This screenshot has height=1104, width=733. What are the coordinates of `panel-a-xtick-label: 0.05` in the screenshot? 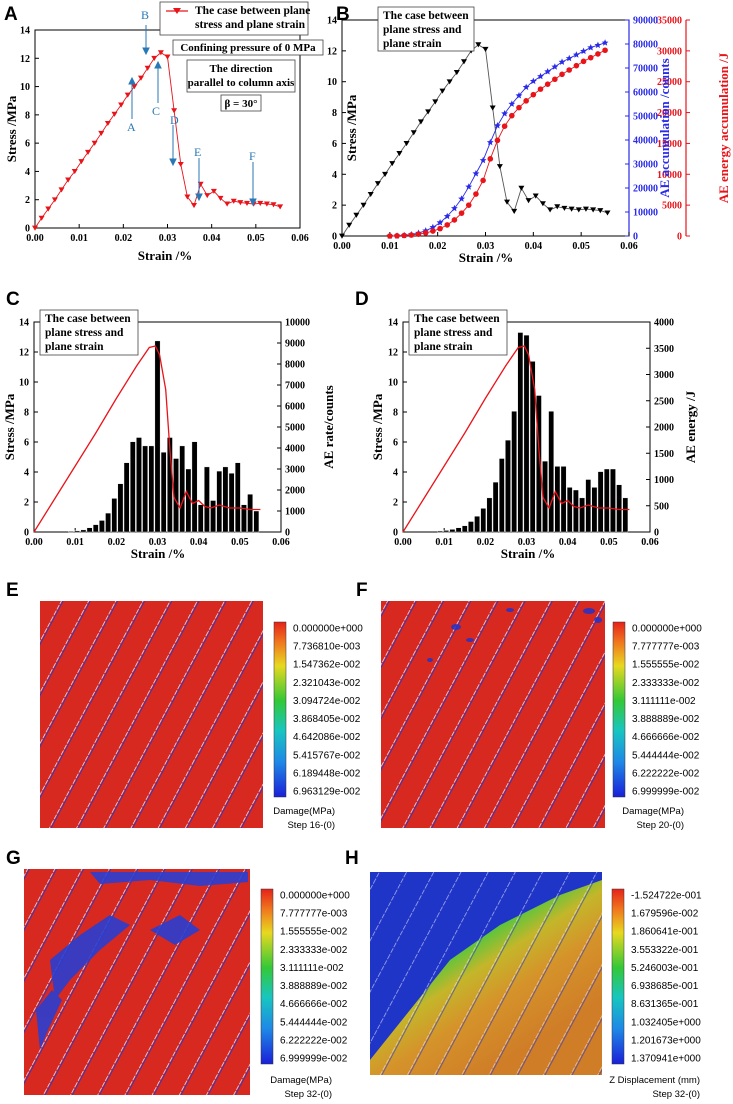 It's located at (256, 238).